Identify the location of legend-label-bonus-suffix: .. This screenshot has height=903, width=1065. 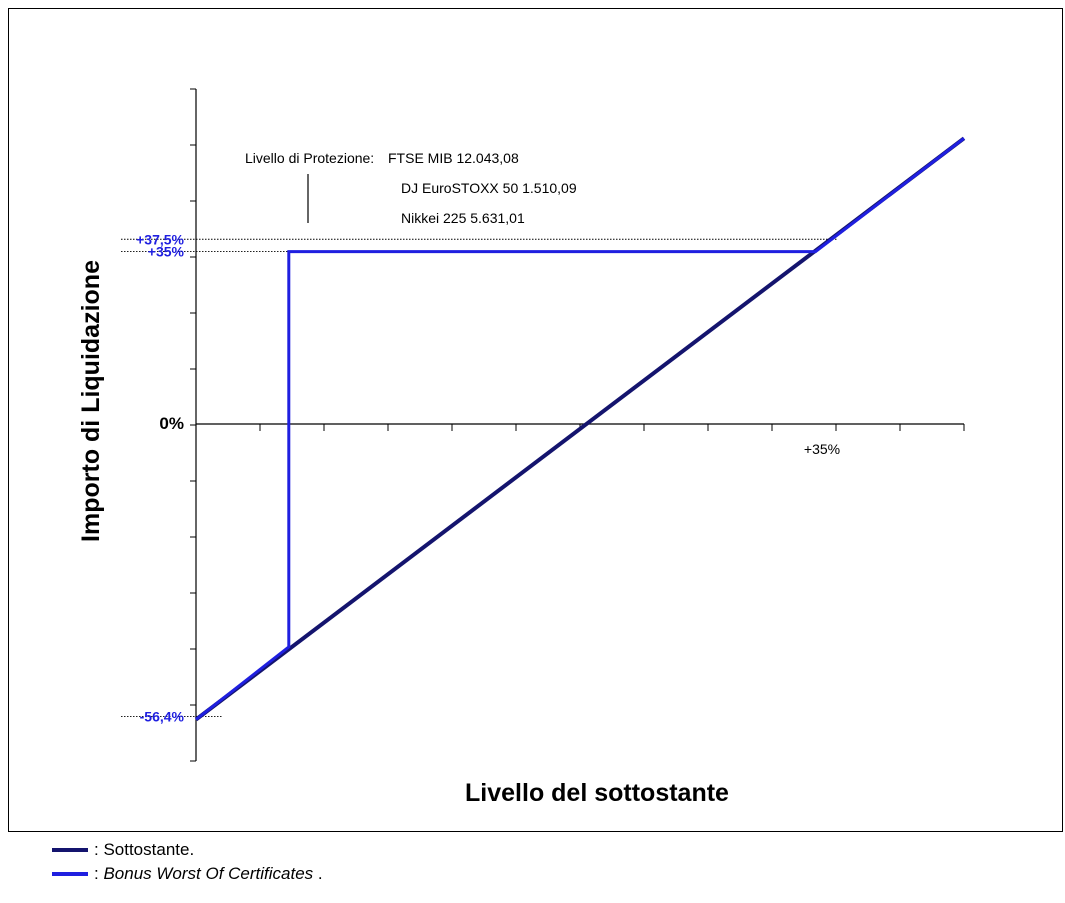
(318, 873).